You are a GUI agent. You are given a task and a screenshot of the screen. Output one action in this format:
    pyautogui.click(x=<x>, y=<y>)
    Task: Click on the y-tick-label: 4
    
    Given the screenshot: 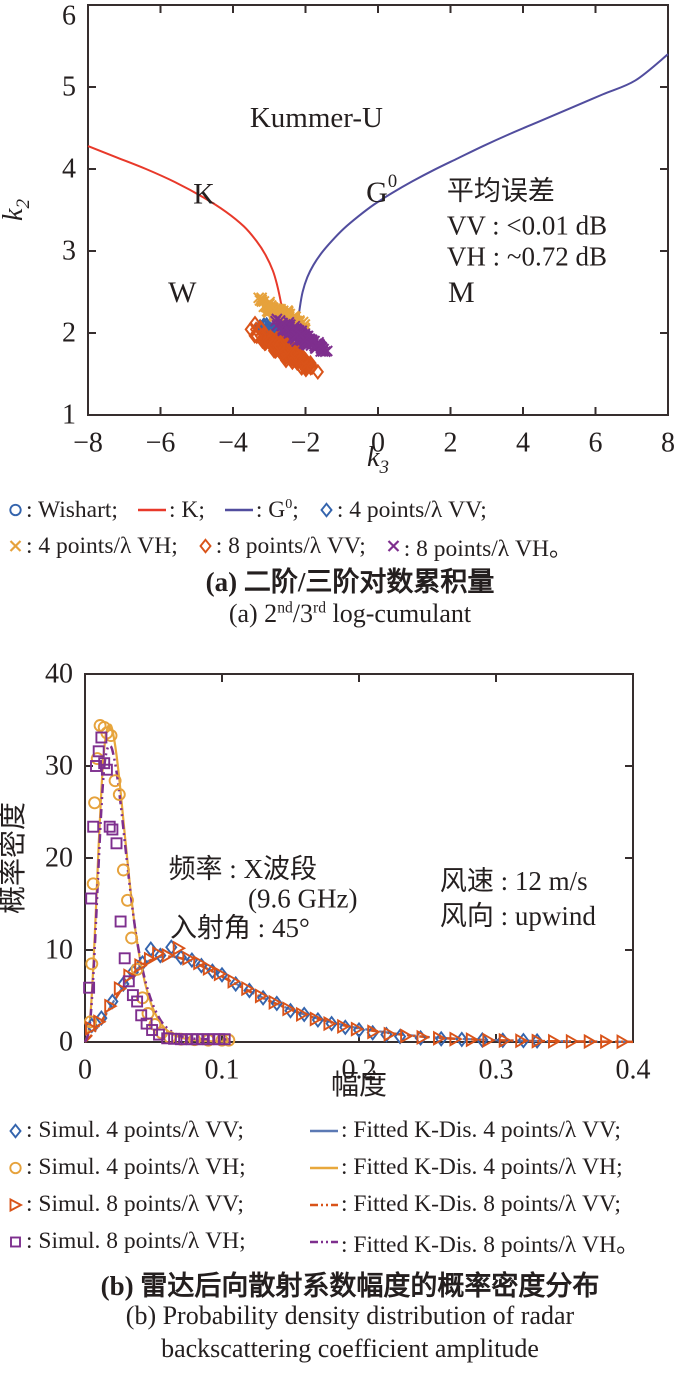 What is the action you would take?
    pyautogui.click(x=69, y=169)
    